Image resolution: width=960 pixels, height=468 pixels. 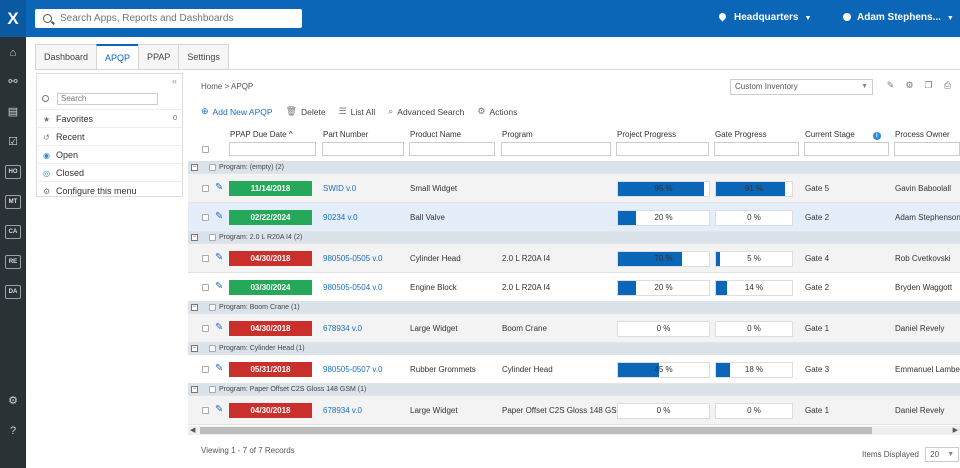 I want to click on horizontal-scrollbar: ◀ ▶, so click(x=574, y=430).